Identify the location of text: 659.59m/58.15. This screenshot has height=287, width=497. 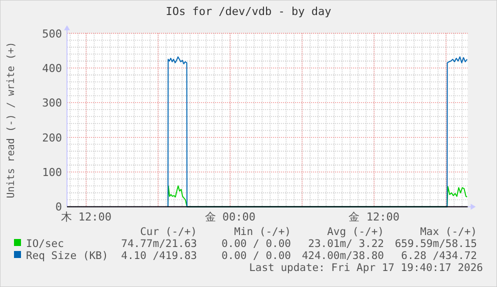
(435, 244).